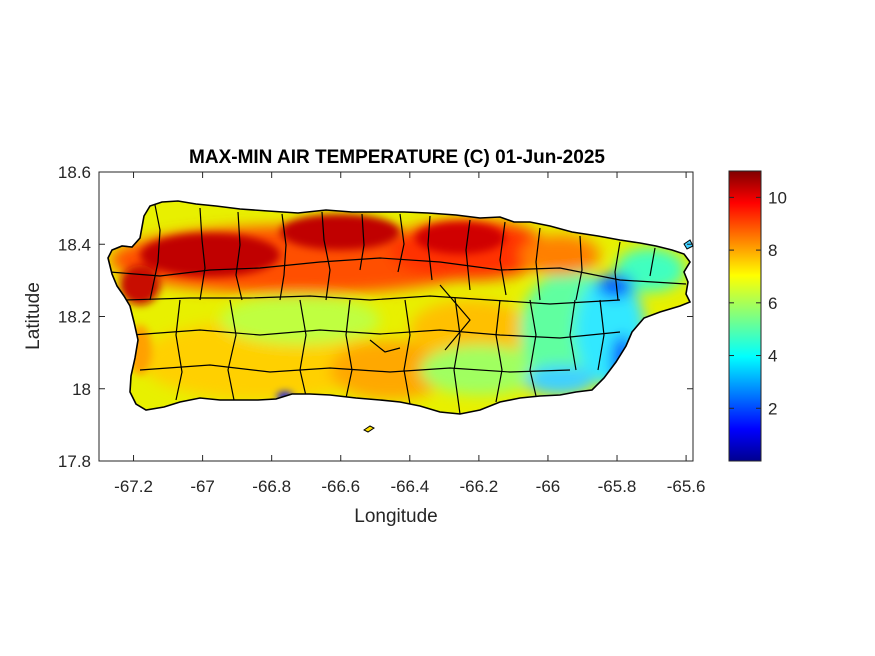 The width and height of the screenshot is (875, 656). Describe the element at coordinates (340, 486) in the screenshot. I see `x-tick-label: -66.6` at that location.